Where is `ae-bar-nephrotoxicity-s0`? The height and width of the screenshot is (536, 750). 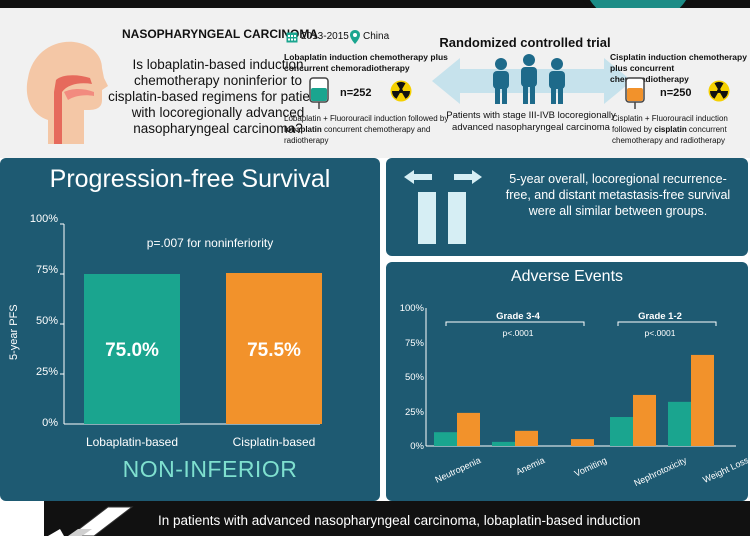 ae-bar-nephrotoxicity-s0 is located at coordinates (621, 431).